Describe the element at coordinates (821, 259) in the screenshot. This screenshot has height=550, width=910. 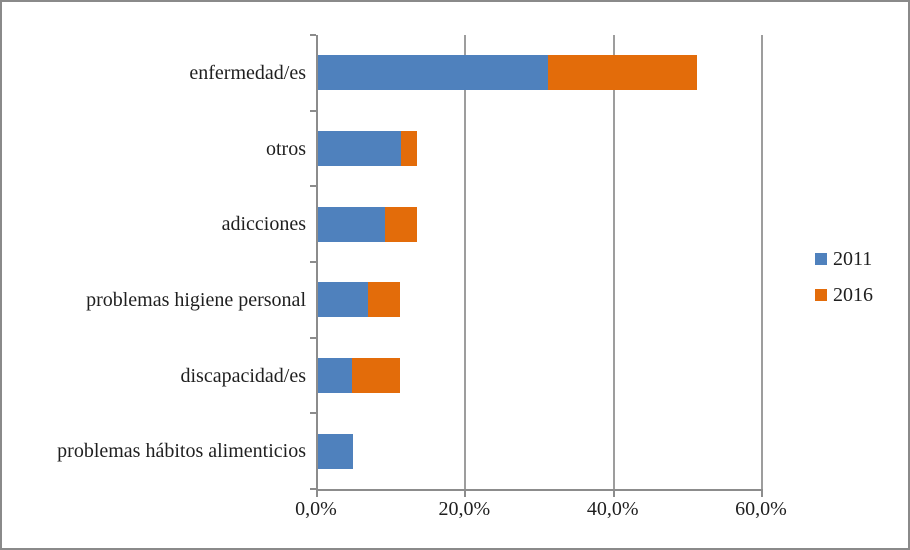
I see `legend-swatch-2011` at that location.